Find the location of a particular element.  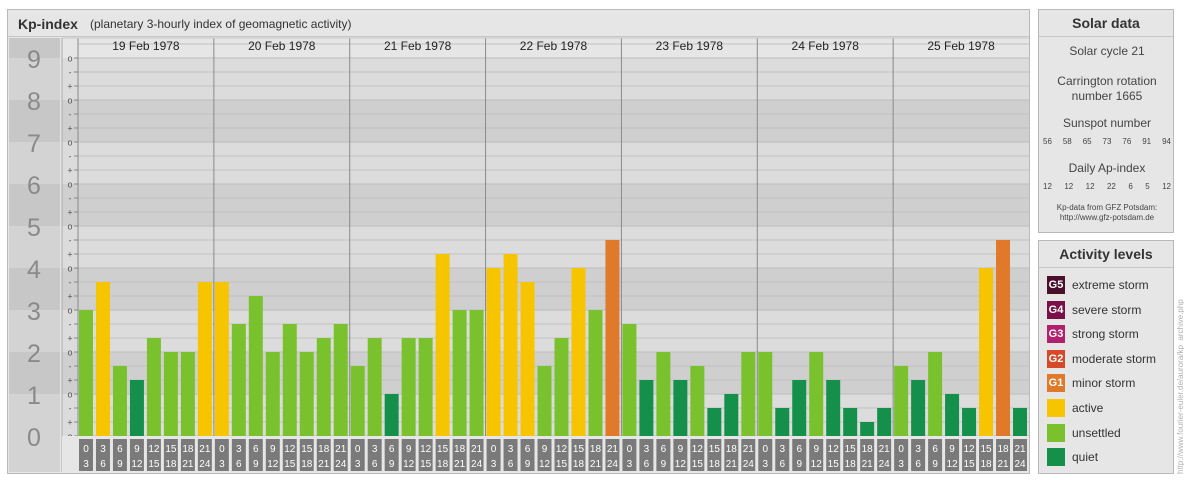

legend-item: G1 minor storm is located at coordinates (1091, 383).